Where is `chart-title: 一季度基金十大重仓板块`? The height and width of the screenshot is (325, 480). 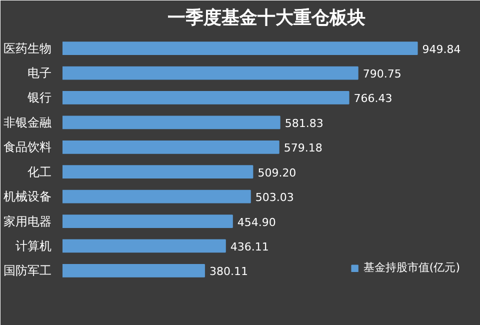 chart-title: 一季度基金十大重仓板块 is located at coordinates (267, 18).